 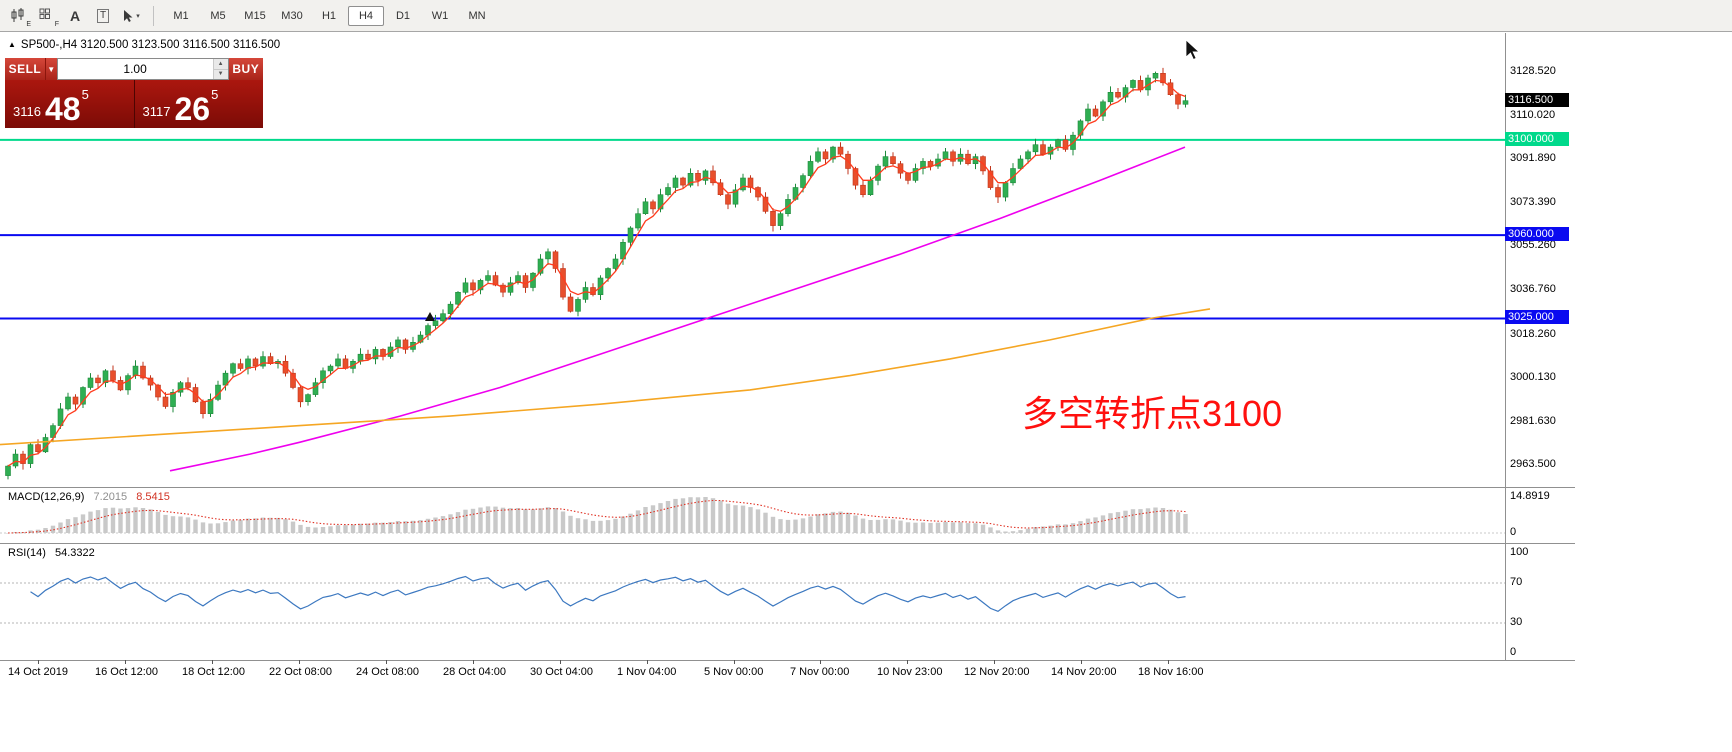 What do you see at coordinates (440, 15) in the screenshot?
I see `timeframe-button-w1: W1` at bounding box center [440, 15].